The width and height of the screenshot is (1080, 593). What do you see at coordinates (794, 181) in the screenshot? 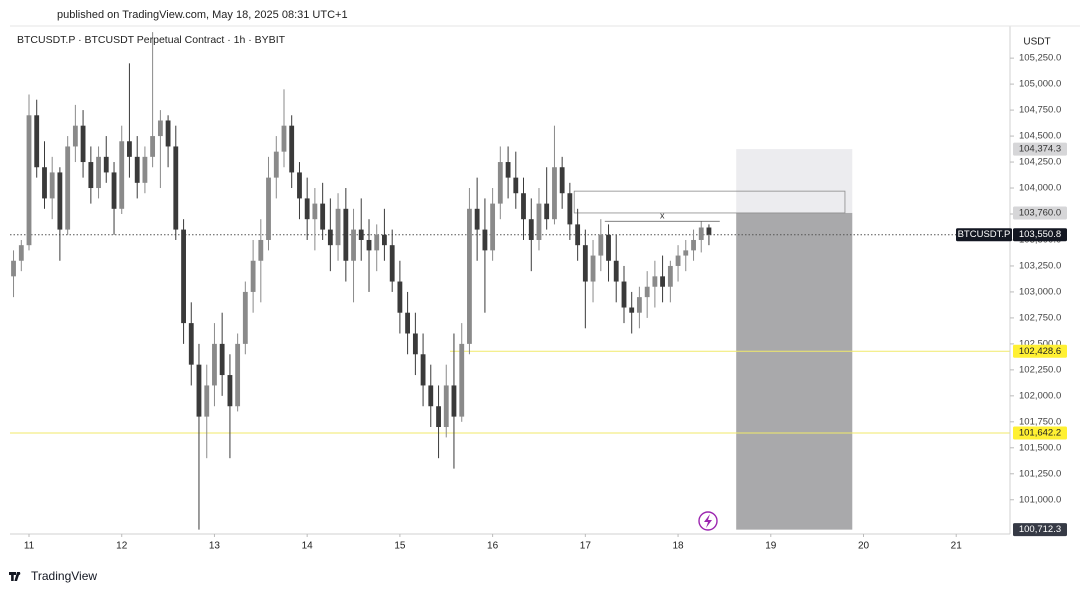
I see `zone` at bounding box center [794, 181].